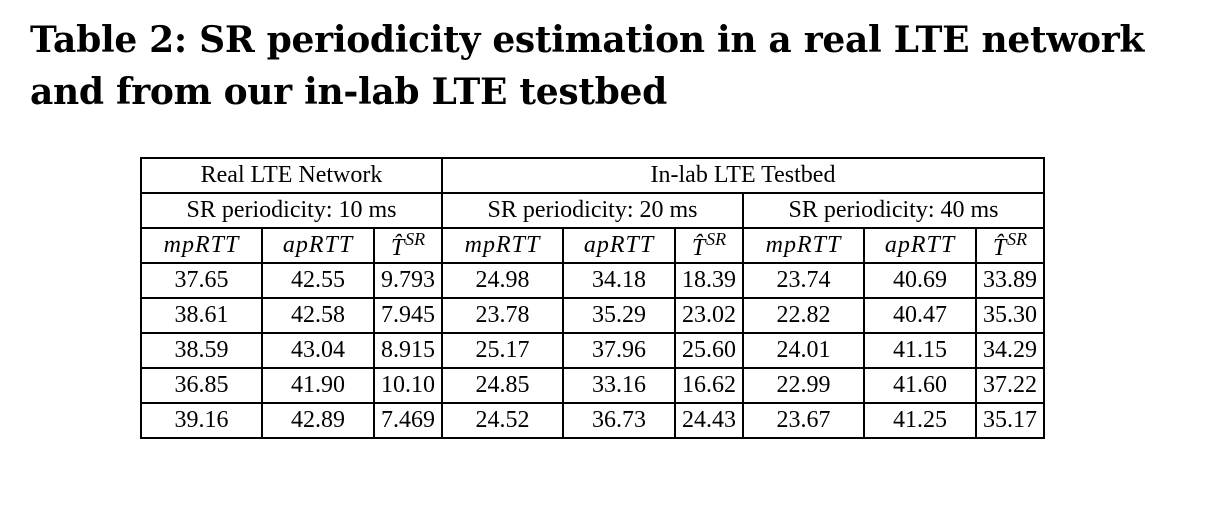 This screenshot has height=518, width=1222. What do you see at coordinates (893, 210) in the screenshot?
I see `subgroup-header-40ms: SR periodicity: 40 ms` at bounding box center [893, 210].